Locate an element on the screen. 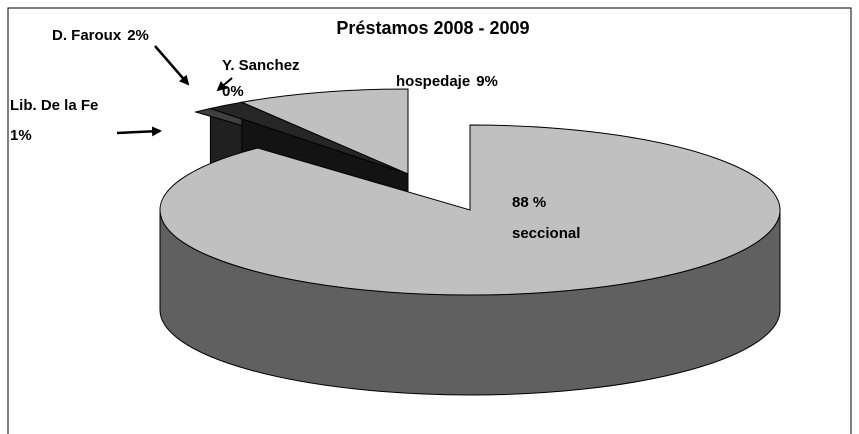 The image size is (859, 434). slice-name: seccional is located at coordinates (546, 233).